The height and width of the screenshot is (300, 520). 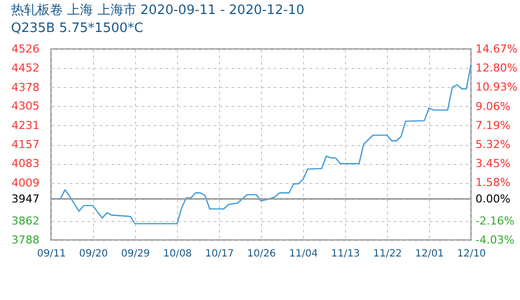 What do you see at coordinates (493, 106) in the screenshot?
I see `y2-tick-label: 9.06%` at bounding box center [493, 106].